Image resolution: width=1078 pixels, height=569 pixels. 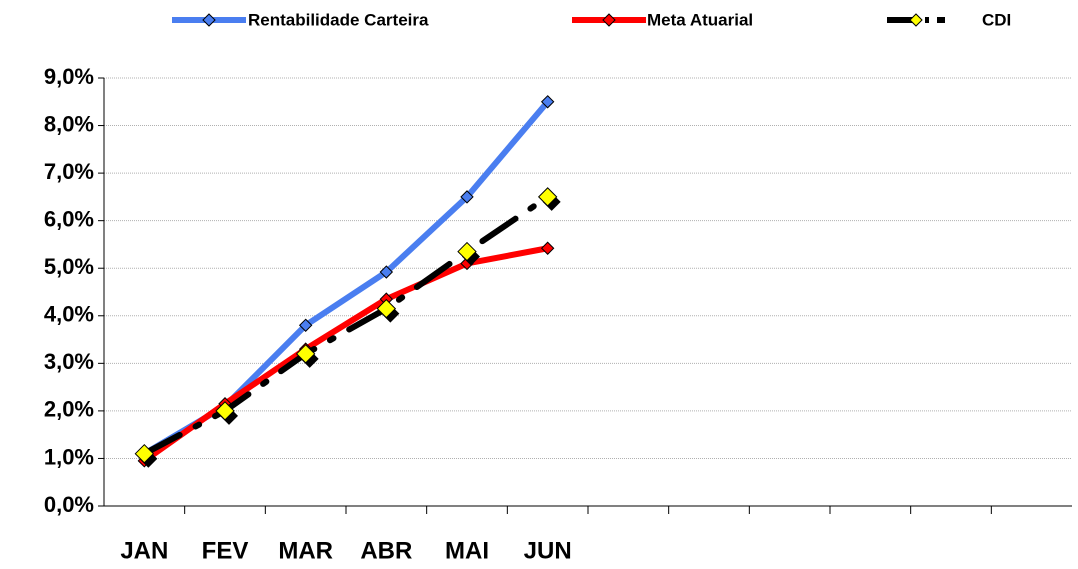 What do you see at coordinates (69, 266) in the screenshot?
I see `y-tick-label: 5,0%` at bounding box center [69, 266].